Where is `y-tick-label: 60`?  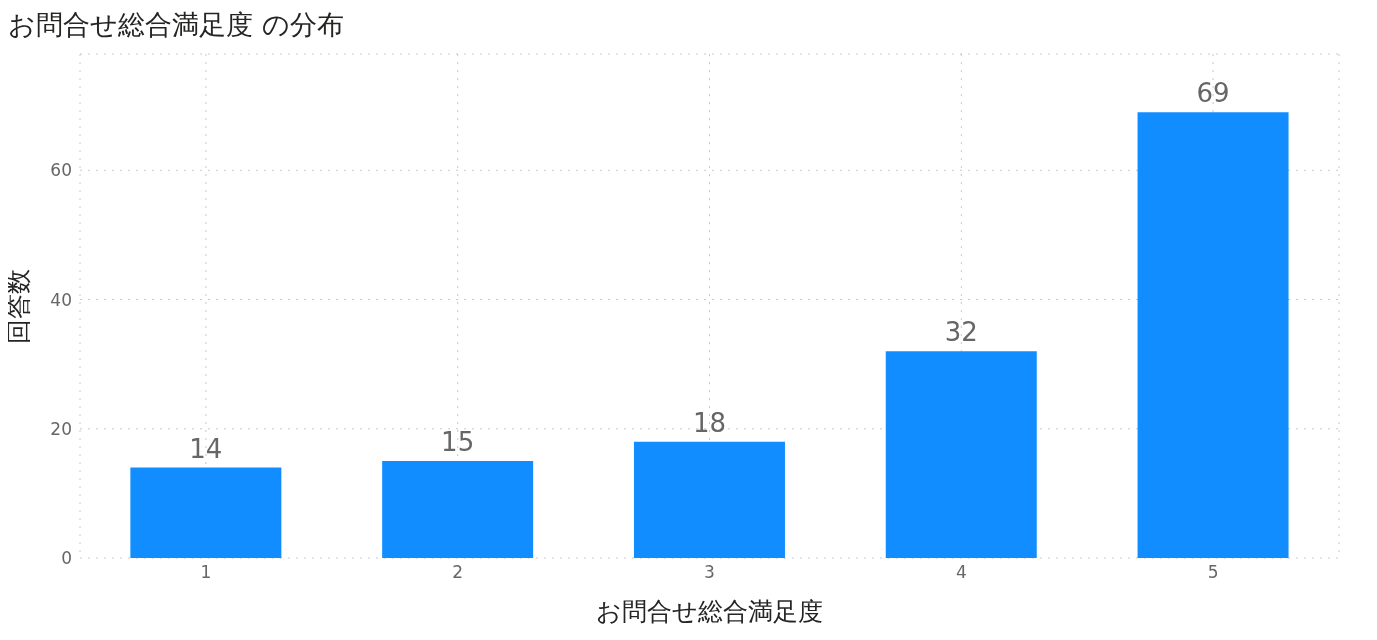 y-tick-label: 60 is located at coordinates (61, 170).